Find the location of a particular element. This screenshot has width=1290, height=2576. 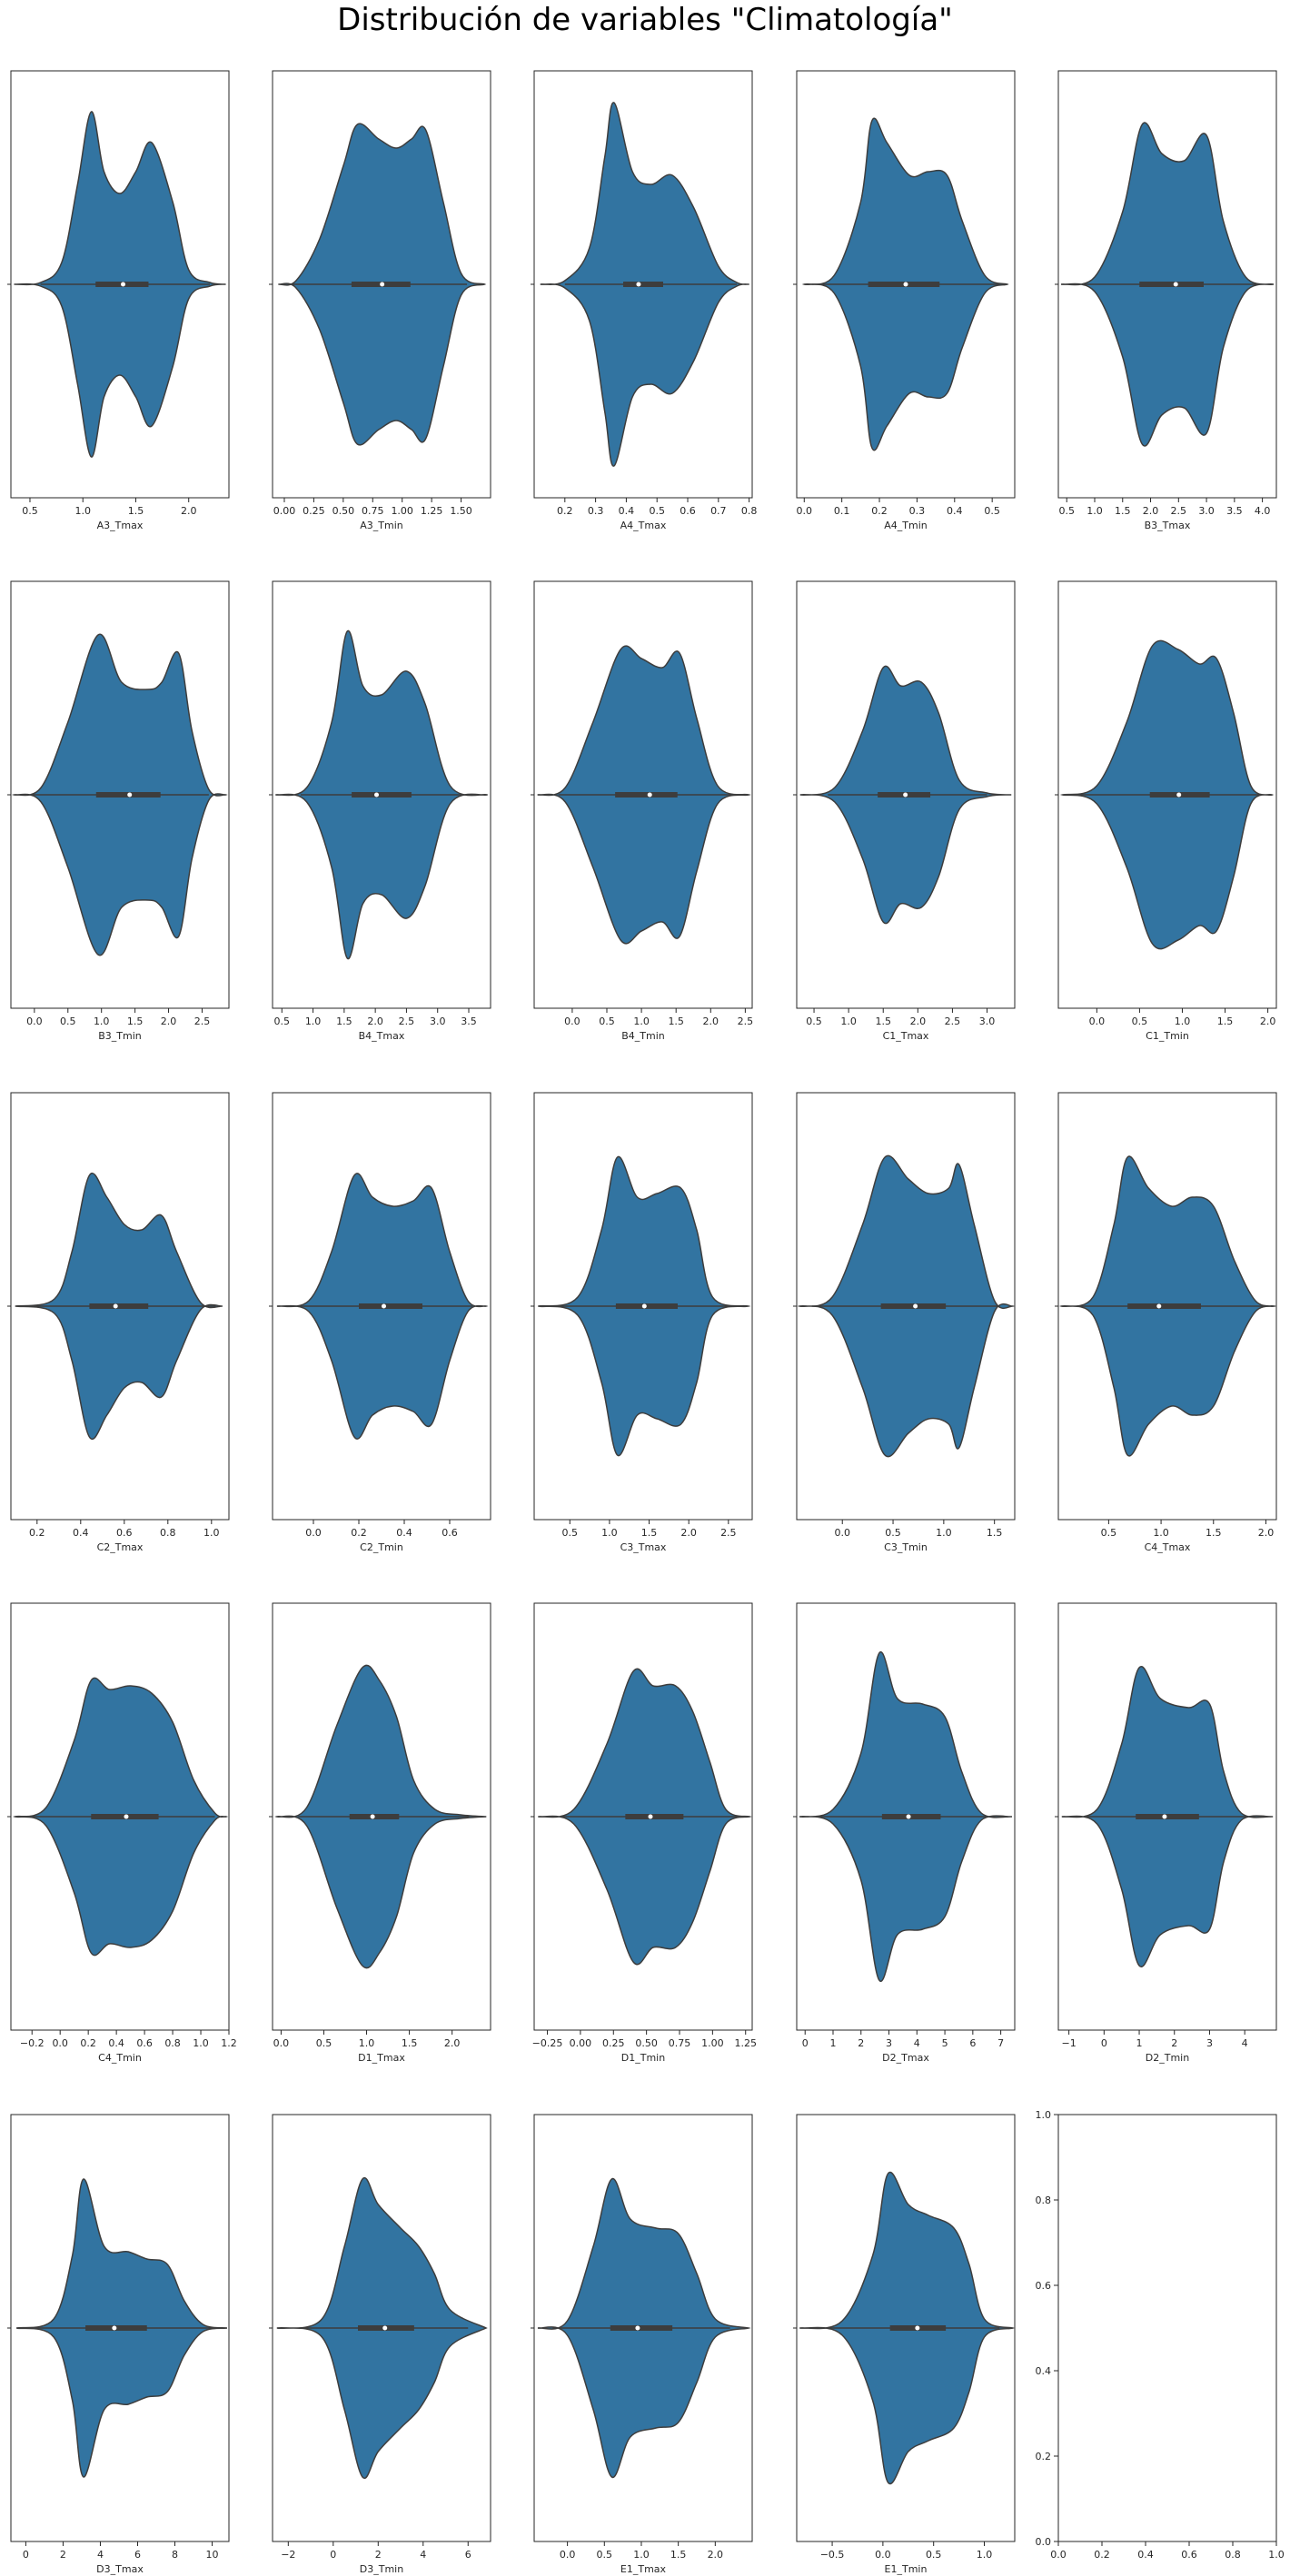

x-axis-label: C1_Tmin is located at coordinates (1167, 1036).